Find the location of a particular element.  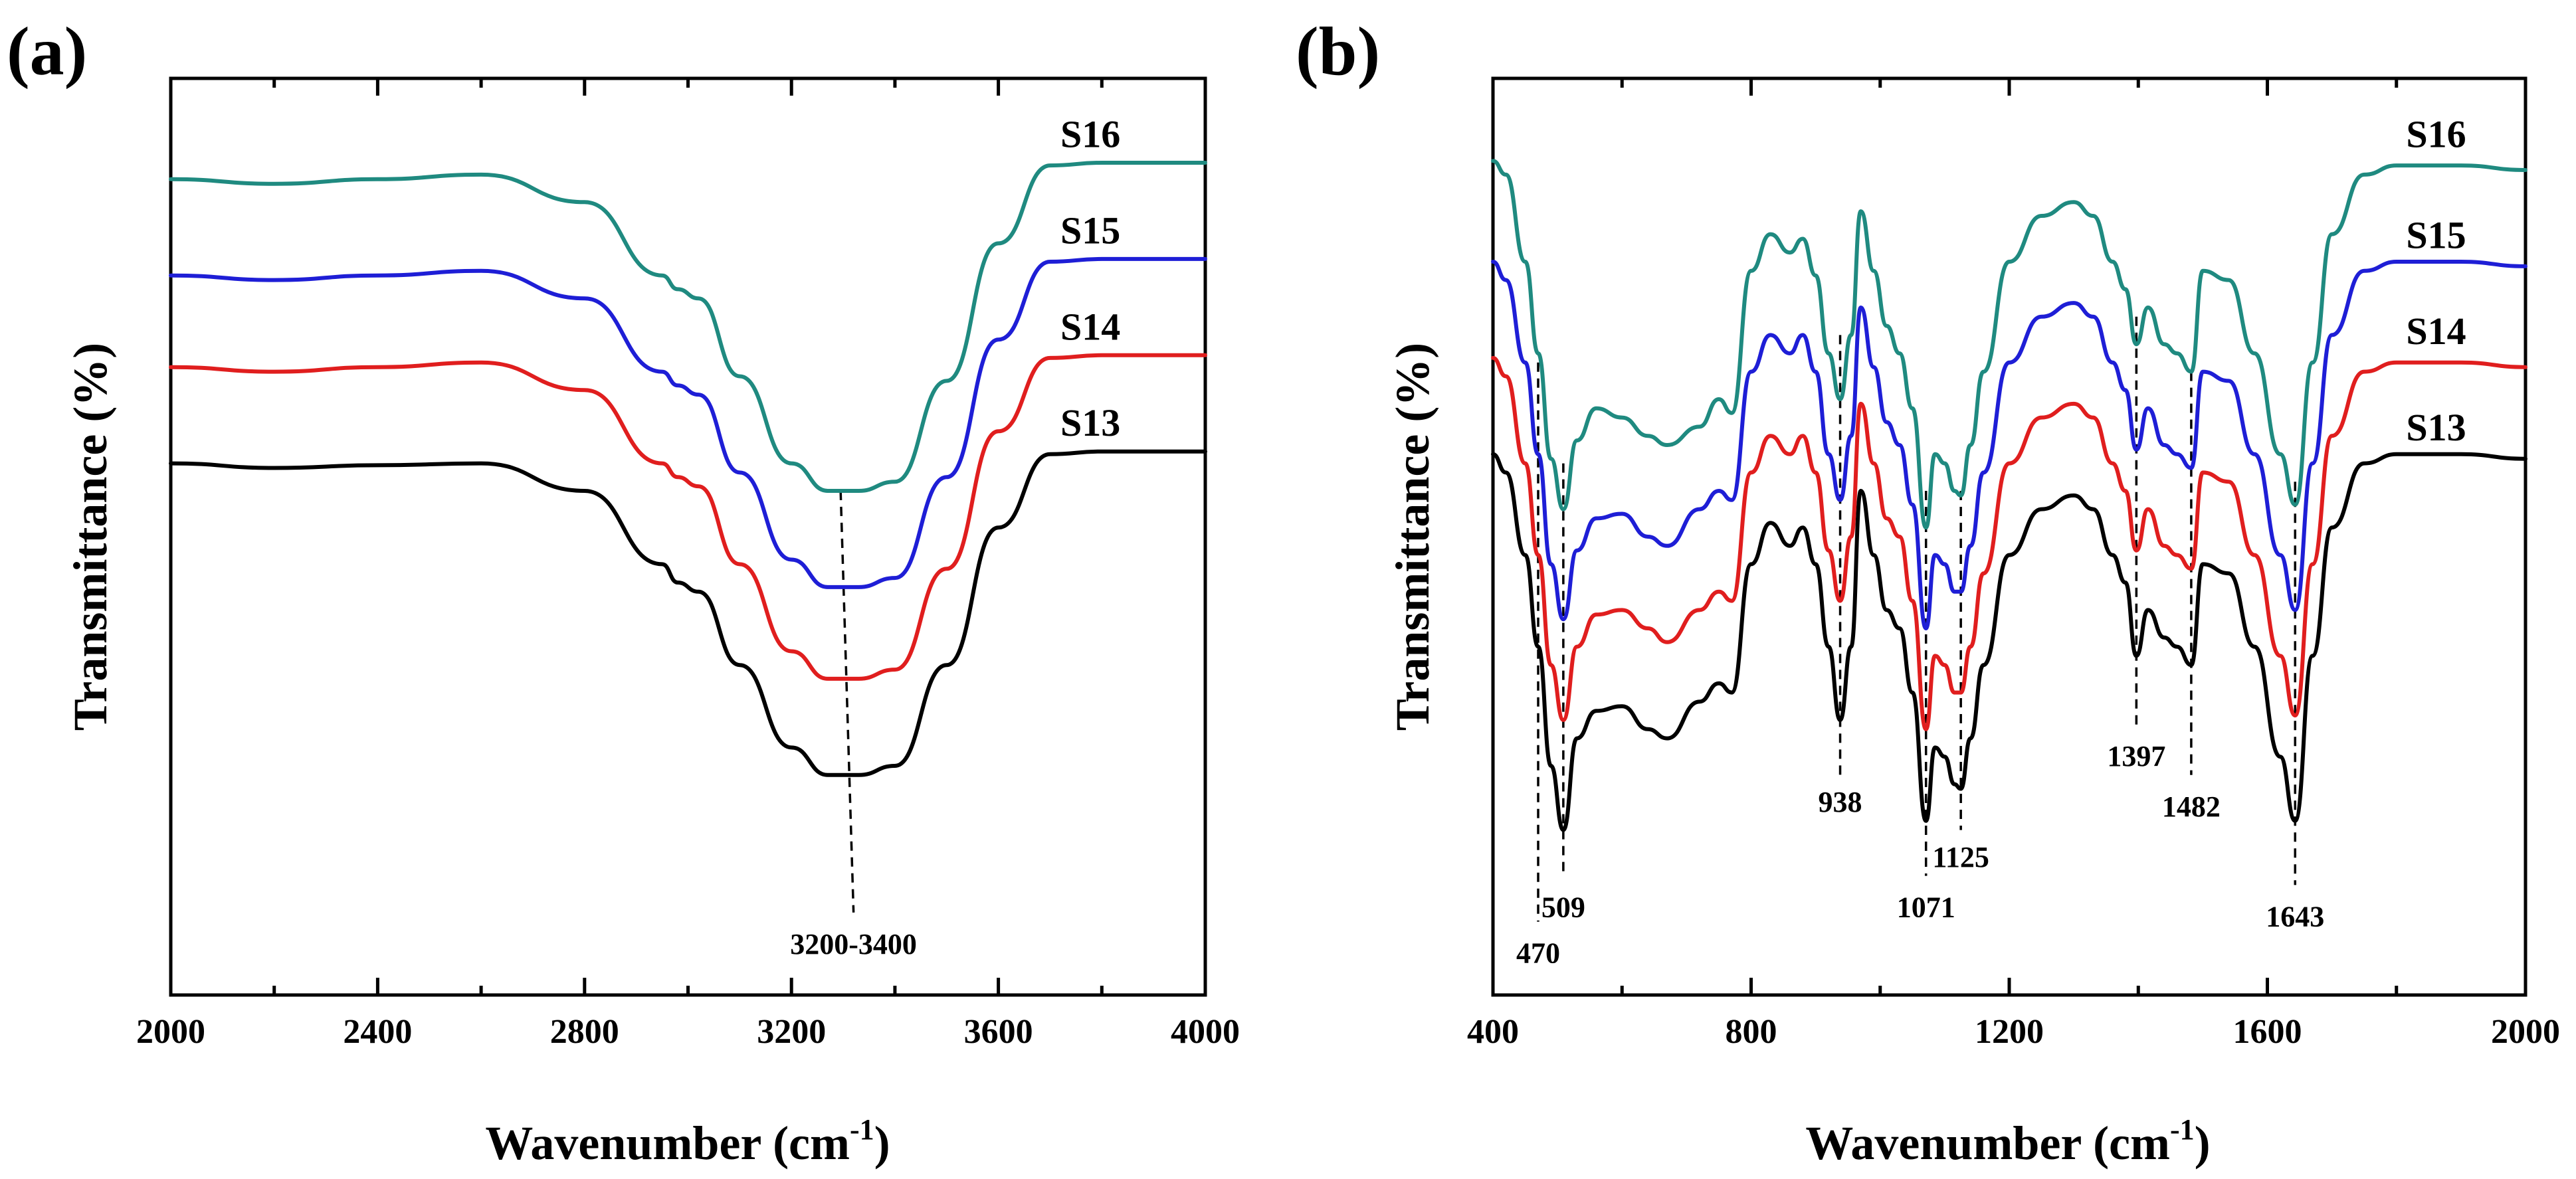

annotation-label-470: 470 is located at coordinates (1538, 954).